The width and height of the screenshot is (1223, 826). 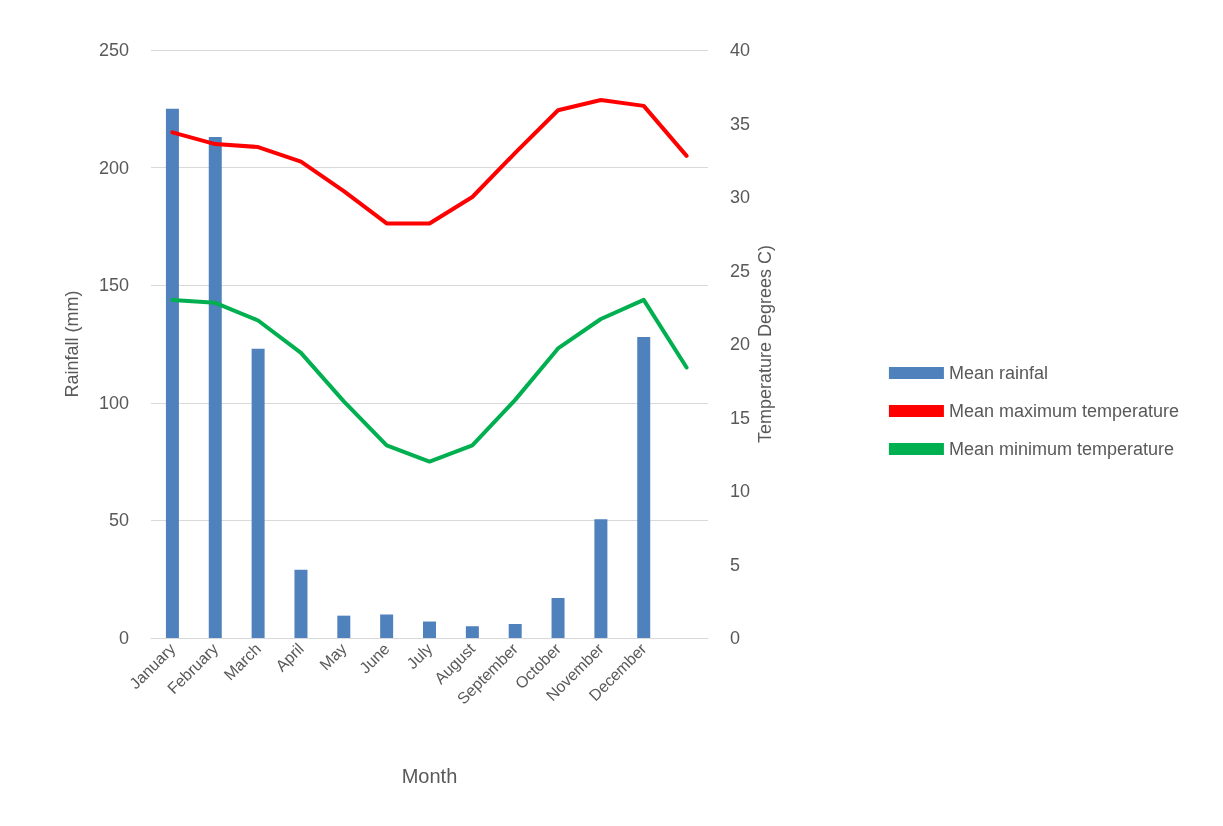 I want to click on y2-tick-label: 15, so click(x=740, y=417).